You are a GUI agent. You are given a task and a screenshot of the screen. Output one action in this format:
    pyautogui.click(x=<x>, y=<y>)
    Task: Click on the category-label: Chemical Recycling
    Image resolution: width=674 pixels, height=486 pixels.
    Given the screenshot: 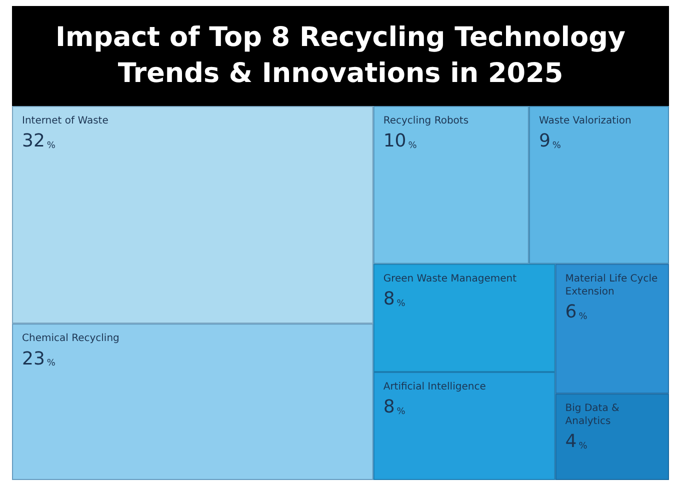 What is the action you would take?
    pyautogui.click(x=71, y=338)
    